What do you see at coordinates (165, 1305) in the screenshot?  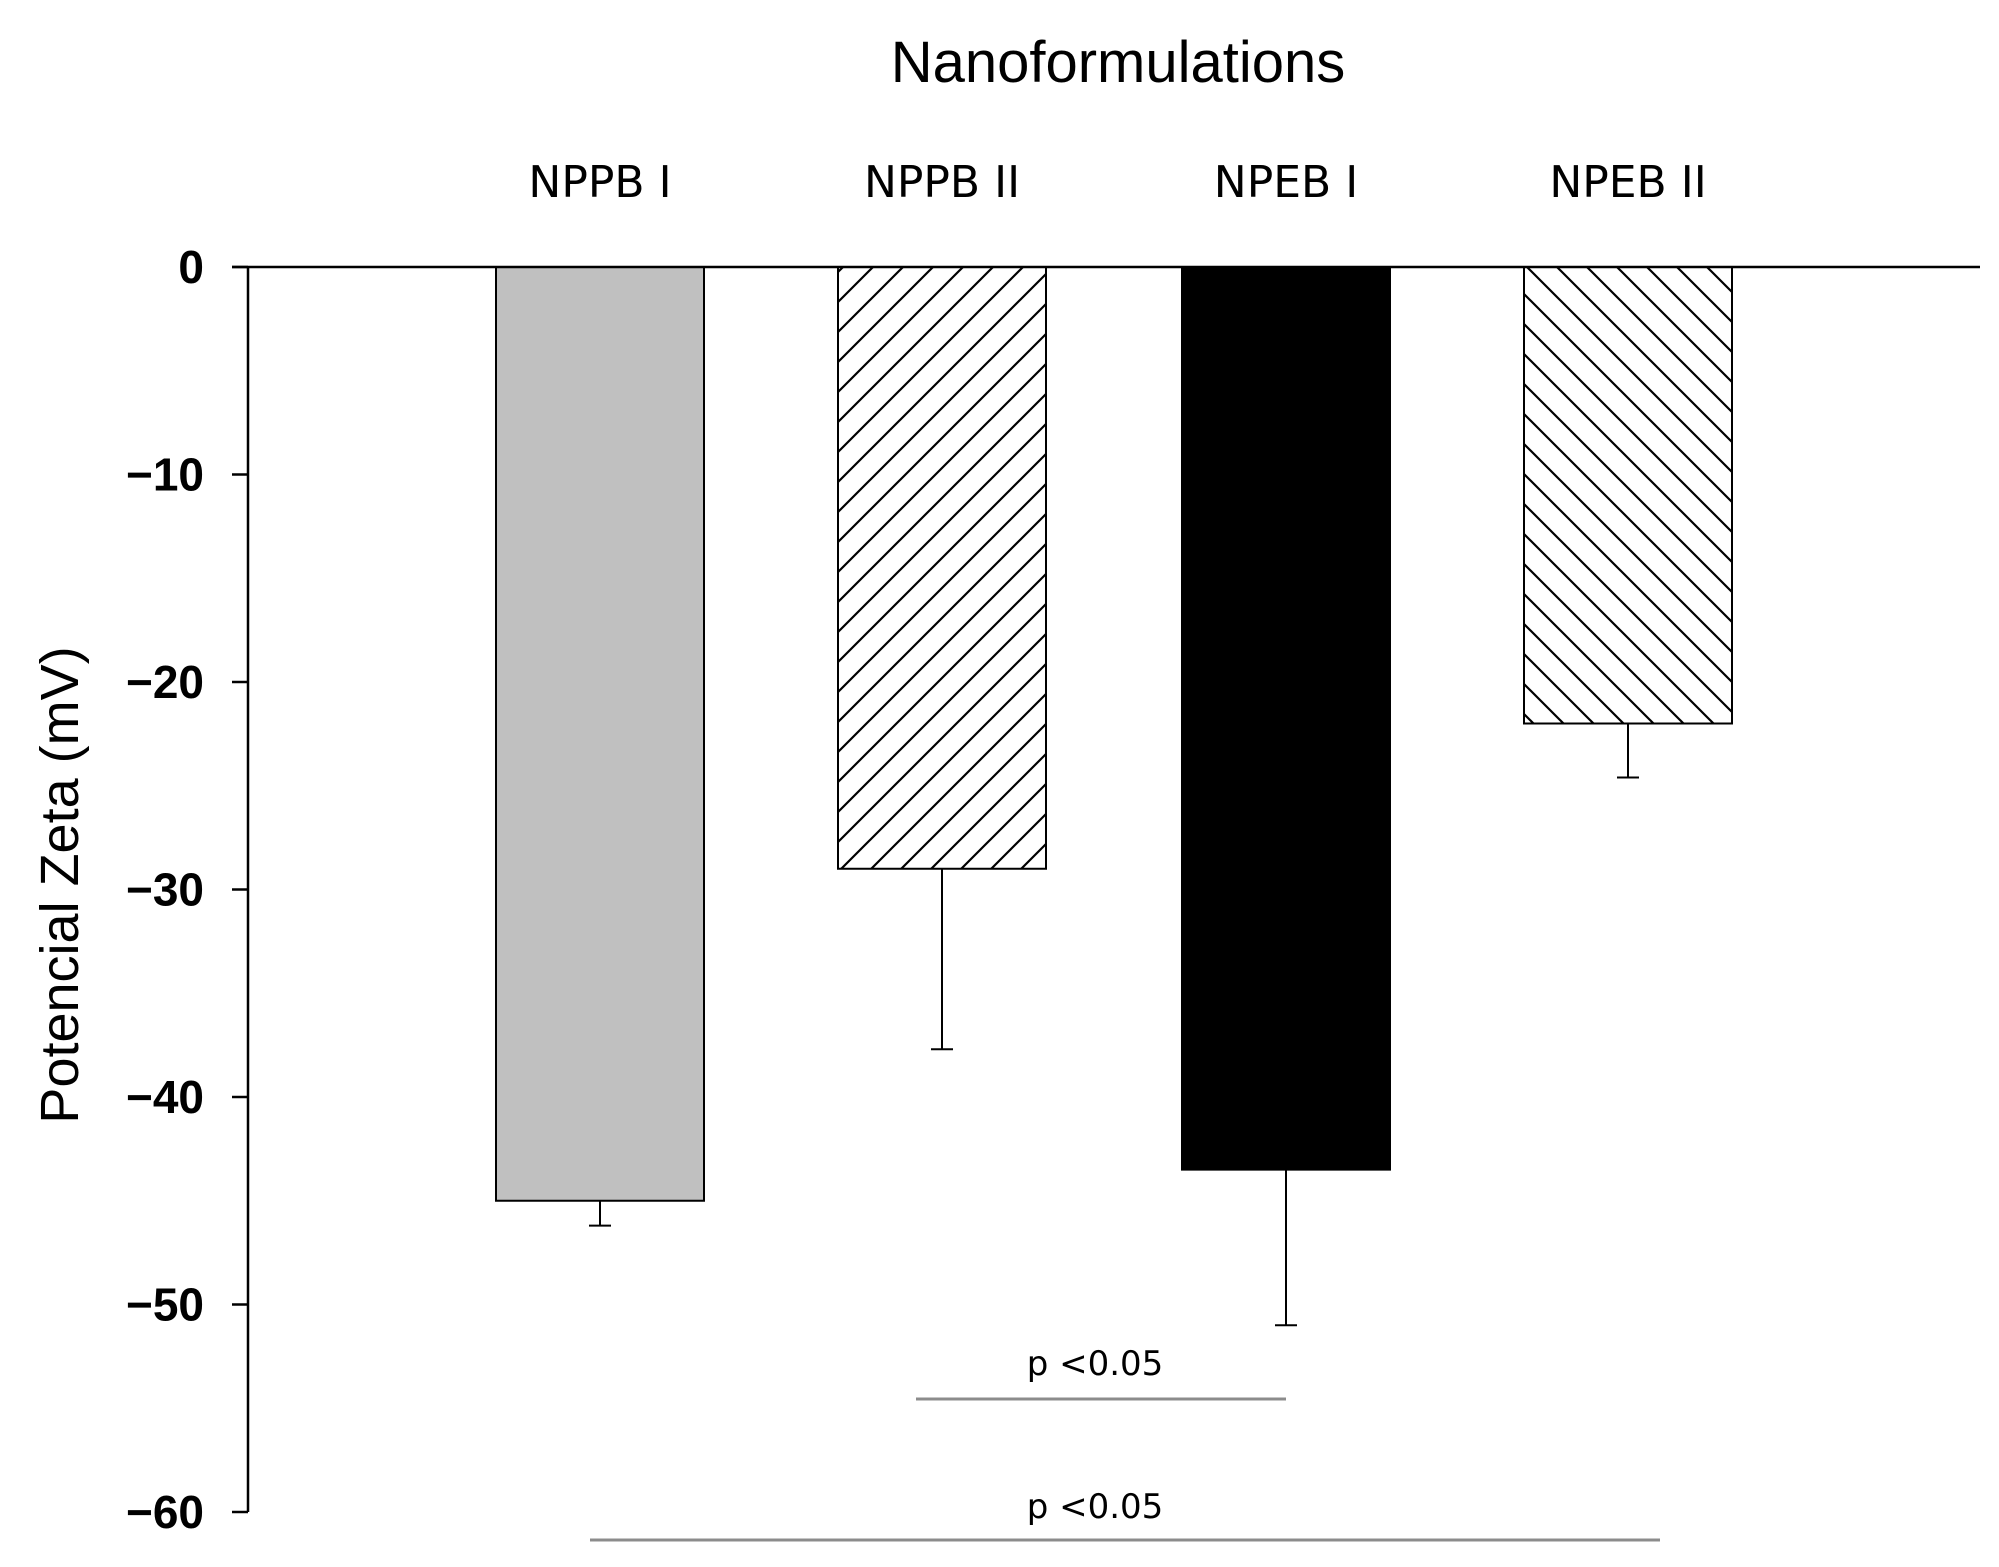 I see `y-tick-label: −50` at bounding box center [165, 1305].